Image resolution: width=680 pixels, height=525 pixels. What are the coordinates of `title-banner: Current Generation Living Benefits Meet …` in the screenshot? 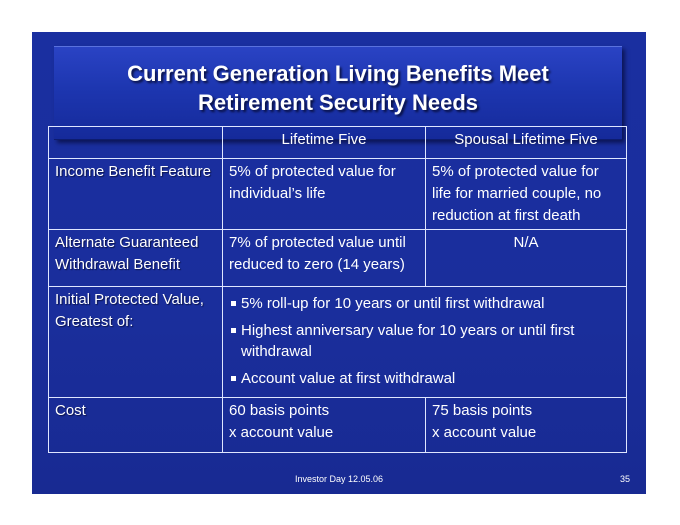 It's located at (338, 93).